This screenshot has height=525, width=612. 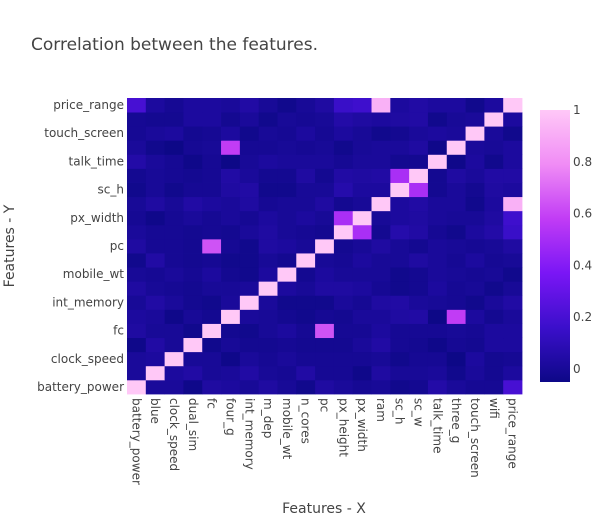 What do you see at coordinates (362, 373) in the screenshot?
I see `heatmap-cell-blue-px_width` at bounding box center [362, 373].